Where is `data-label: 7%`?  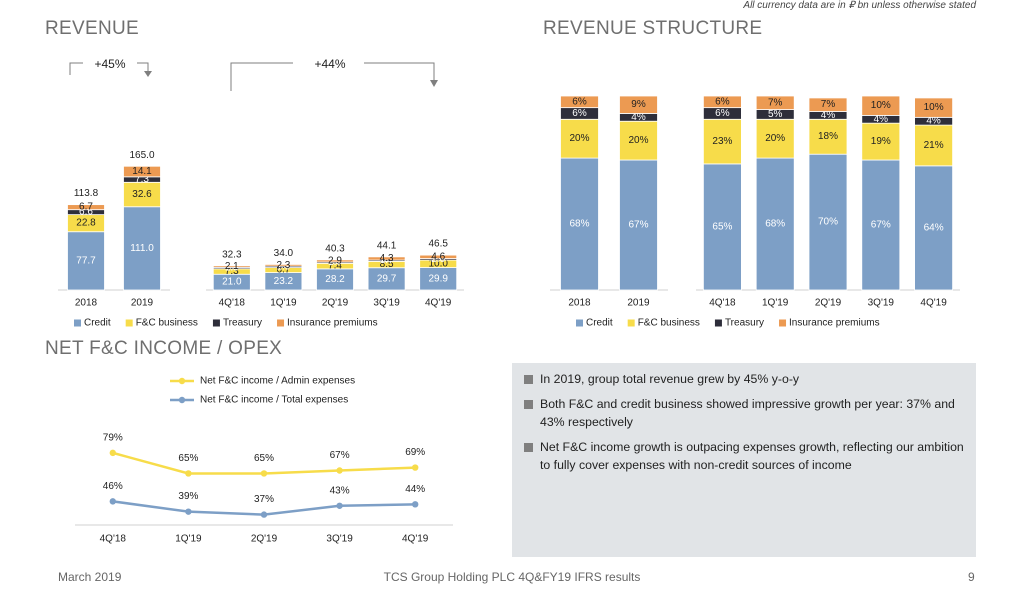
data-label: 7% is located at coordinates (828, 104).